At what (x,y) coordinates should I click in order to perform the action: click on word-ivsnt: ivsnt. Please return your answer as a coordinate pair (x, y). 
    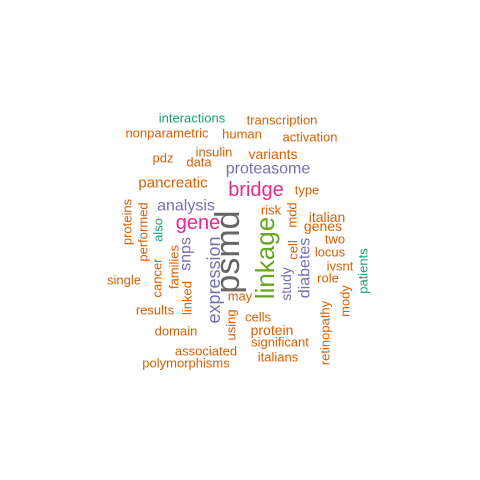
    Looking at the image, I should click on (340, 266).